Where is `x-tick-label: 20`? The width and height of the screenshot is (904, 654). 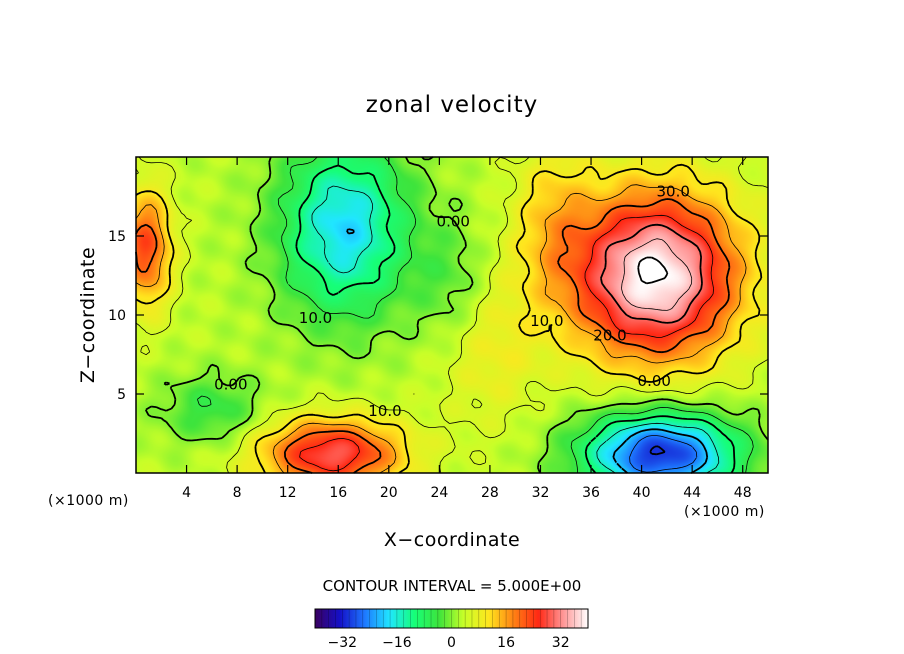 x-tick-label: 20 is located at coordinates (389, 493).